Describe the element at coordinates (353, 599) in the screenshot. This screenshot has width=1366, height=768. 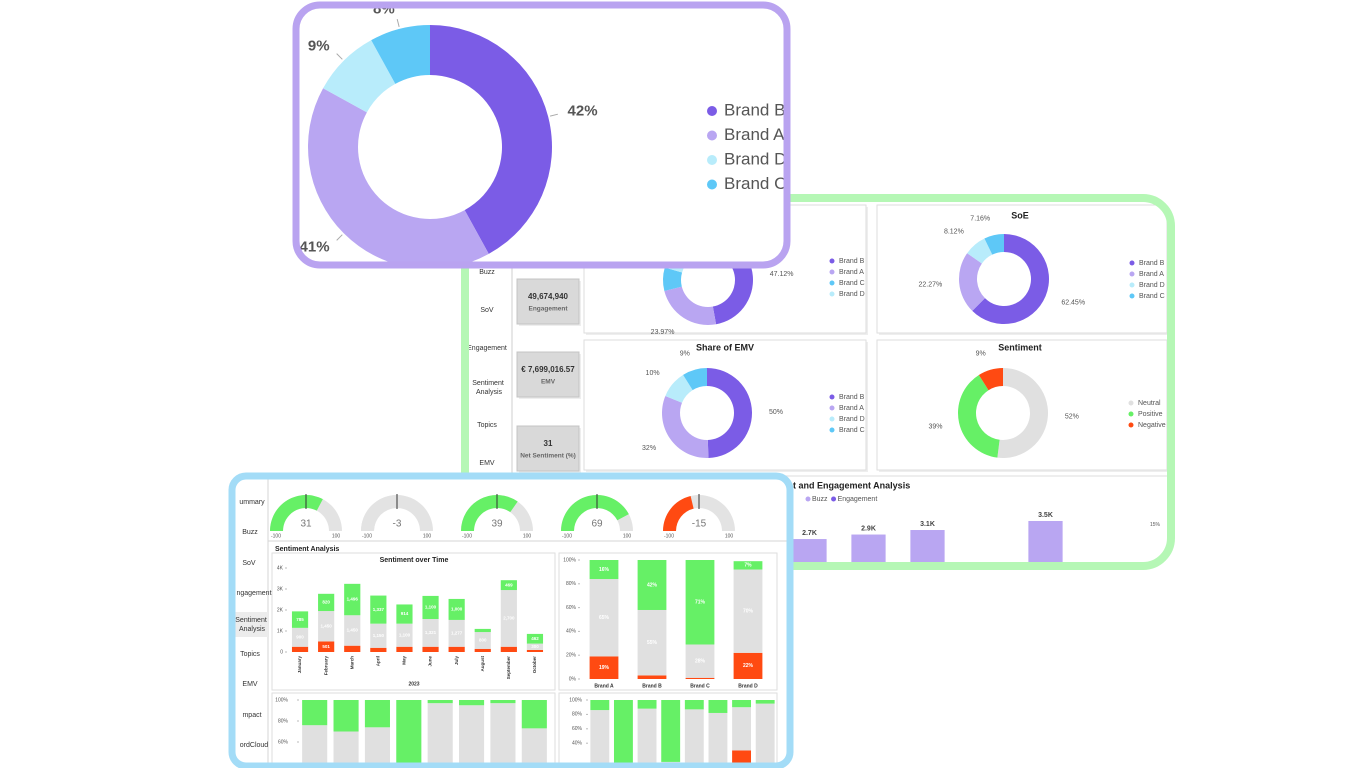
I see `data-label: 1,496` at that location.